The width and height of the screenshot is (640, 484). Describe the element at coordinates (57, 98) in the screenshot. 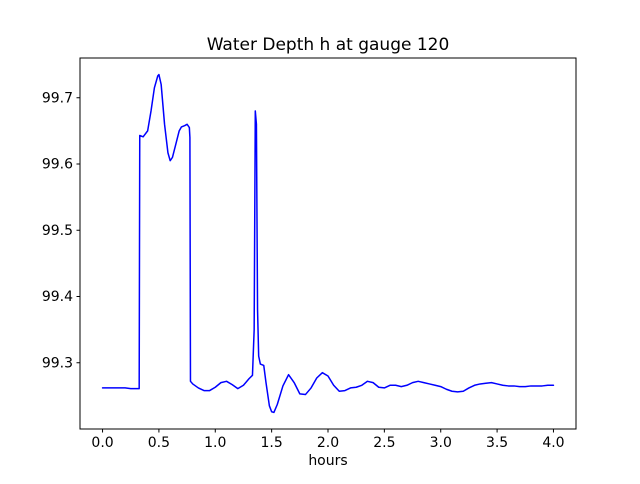

I see `y-tick-label: 99.7` at that location.